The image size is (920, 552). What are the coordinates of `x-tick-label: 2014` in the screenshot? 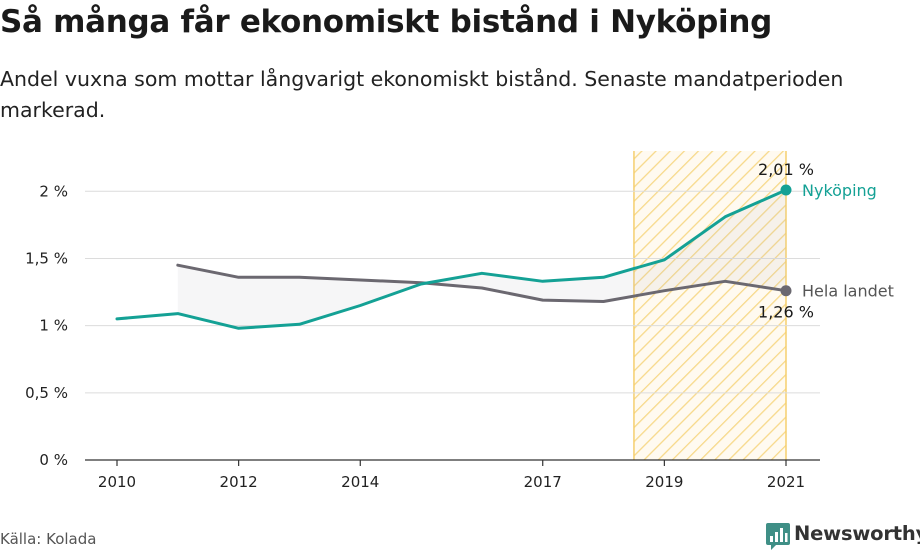 It's located at (360, 482).